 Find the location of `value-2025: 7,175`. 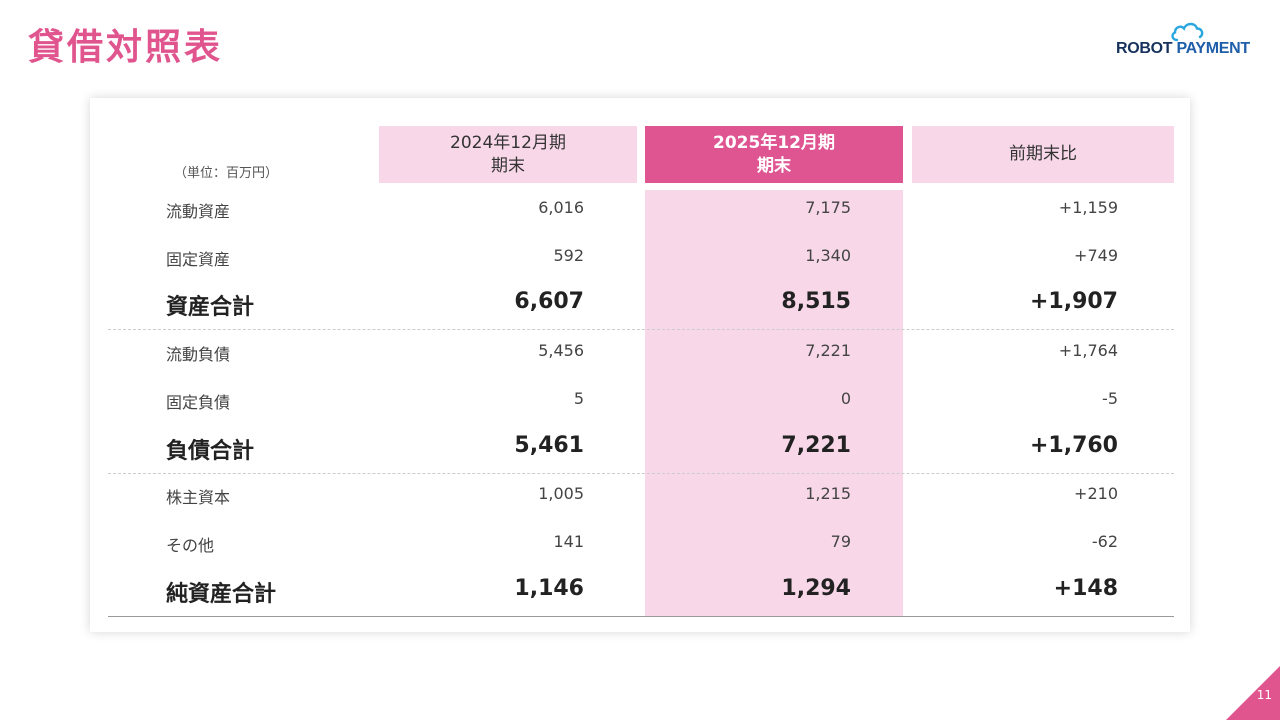

value-2025: 7,175 is located at coordinates (828, 207).